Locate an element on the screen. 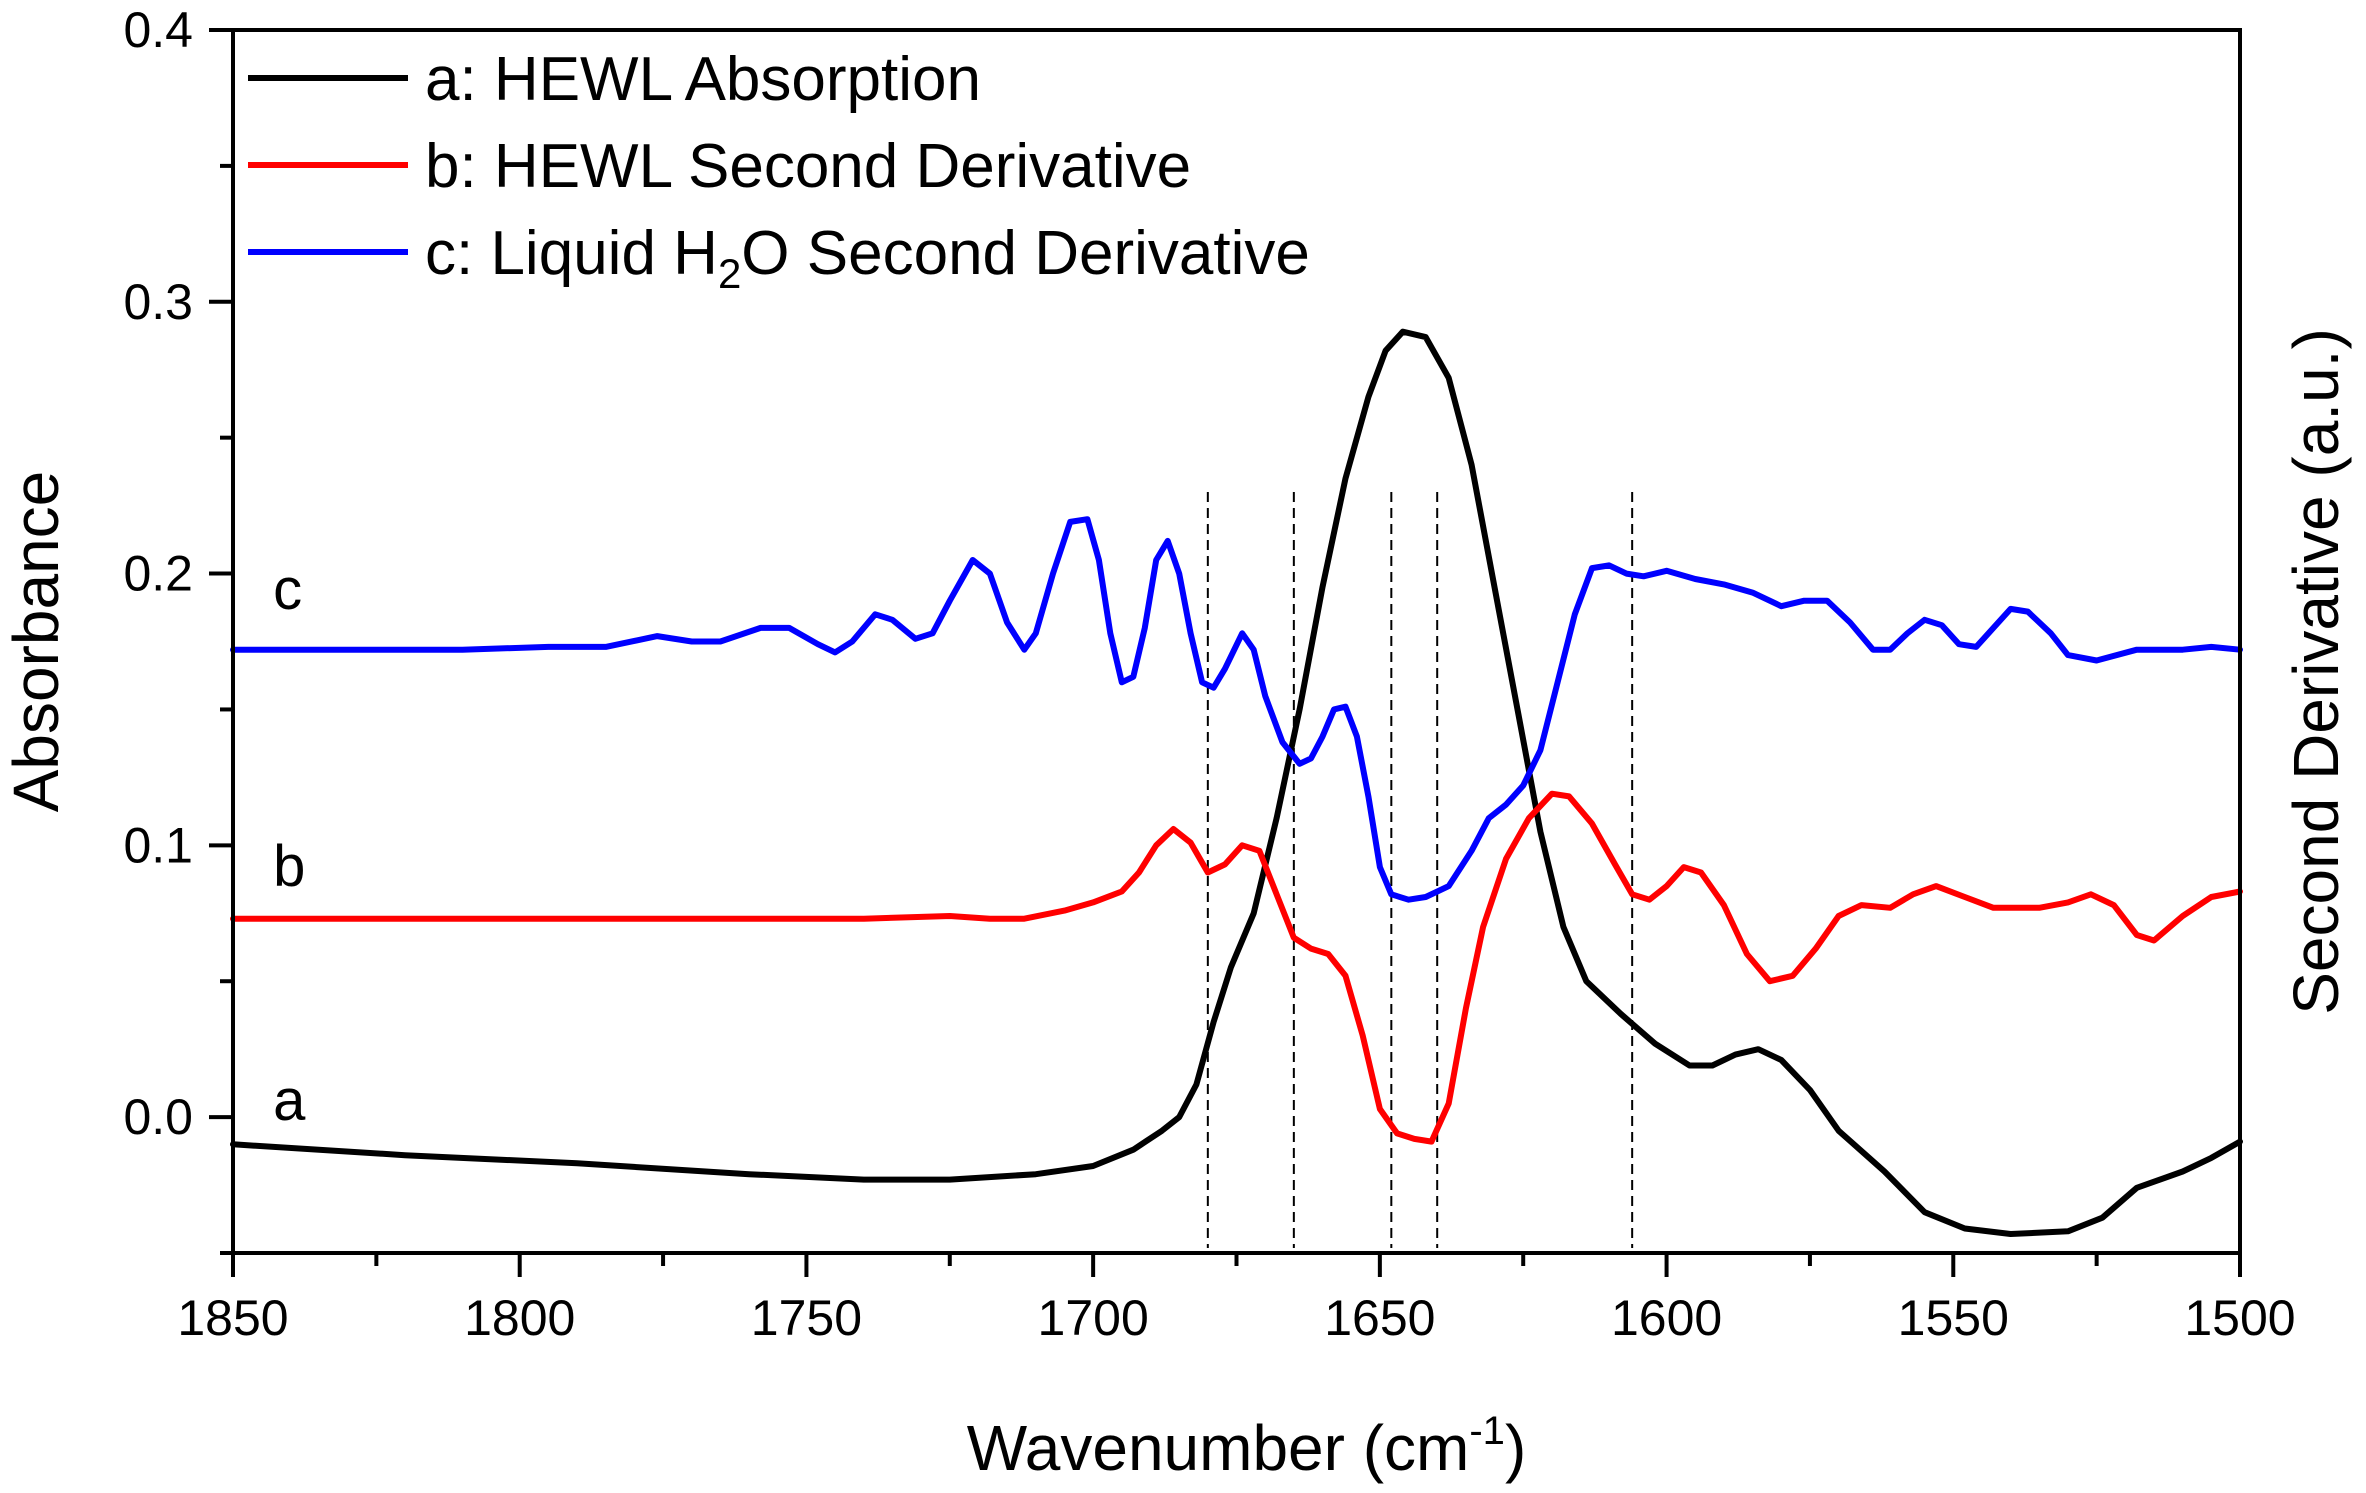  curve-label-c: c is located at coordinates (287, 589).